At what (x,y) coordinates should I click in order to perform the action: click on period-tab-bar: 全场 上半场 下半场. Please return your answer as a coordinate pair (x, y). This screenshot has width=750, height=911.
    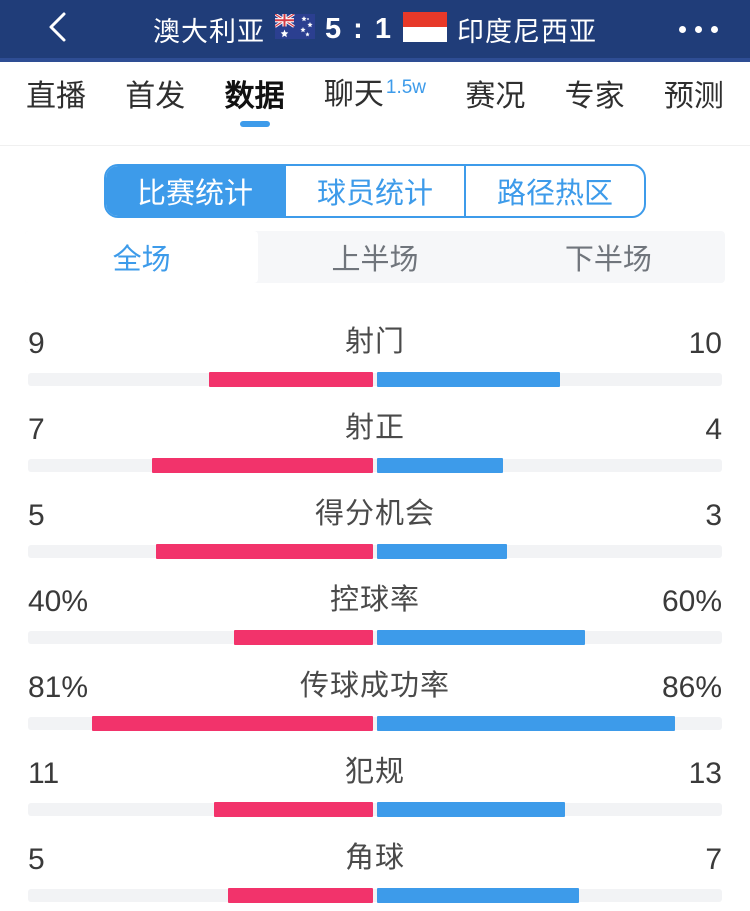
    Looking at the image, I should click on (375, 257).